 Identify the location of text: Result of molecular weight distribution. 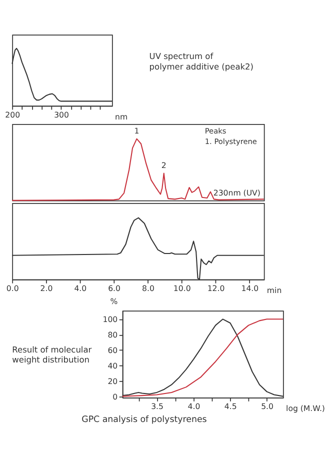
(52, 354).